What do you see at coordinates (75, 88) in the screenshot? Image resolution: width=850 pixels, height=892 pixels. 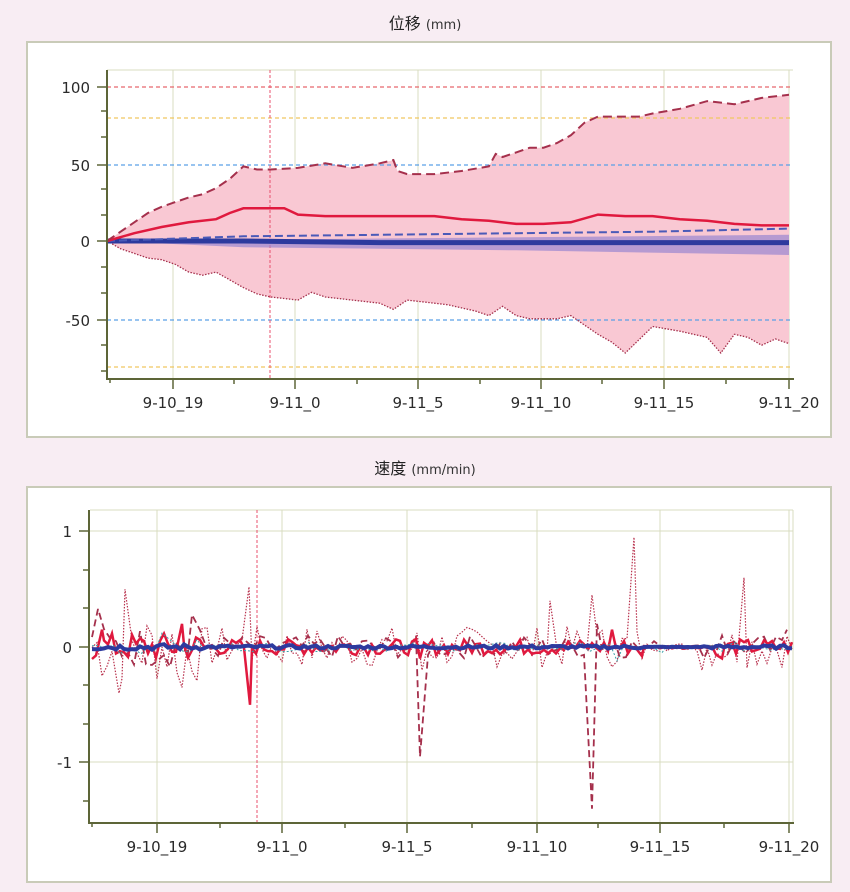 I see `y-label: 100` at bounding box center [75, 88].